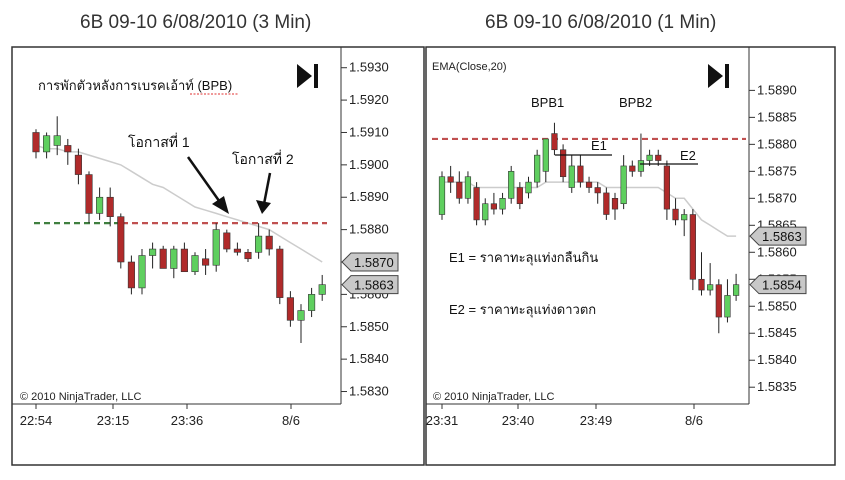 Image resolution: width=845 pixels, height=480 pixels. Describe the element at coordinates (369, 67) in the screenshot. I see `y-tick-label: 1.5930` at that location.